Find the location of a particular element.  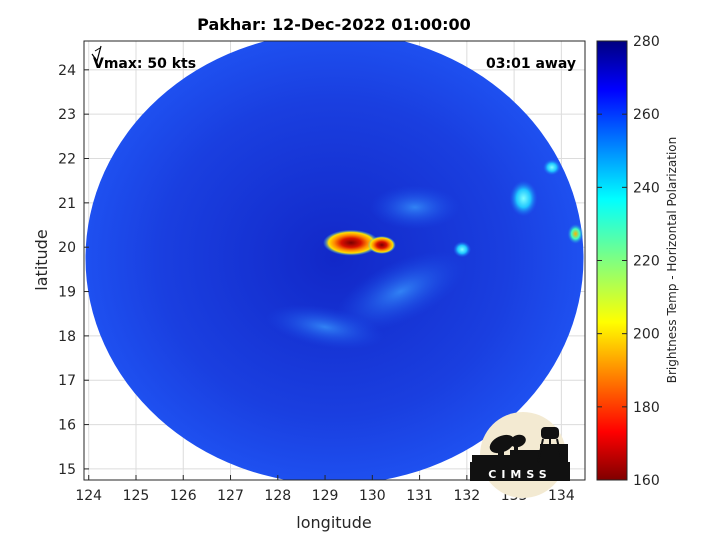

storm-symbol-icon is located at coordinates (96, 54).